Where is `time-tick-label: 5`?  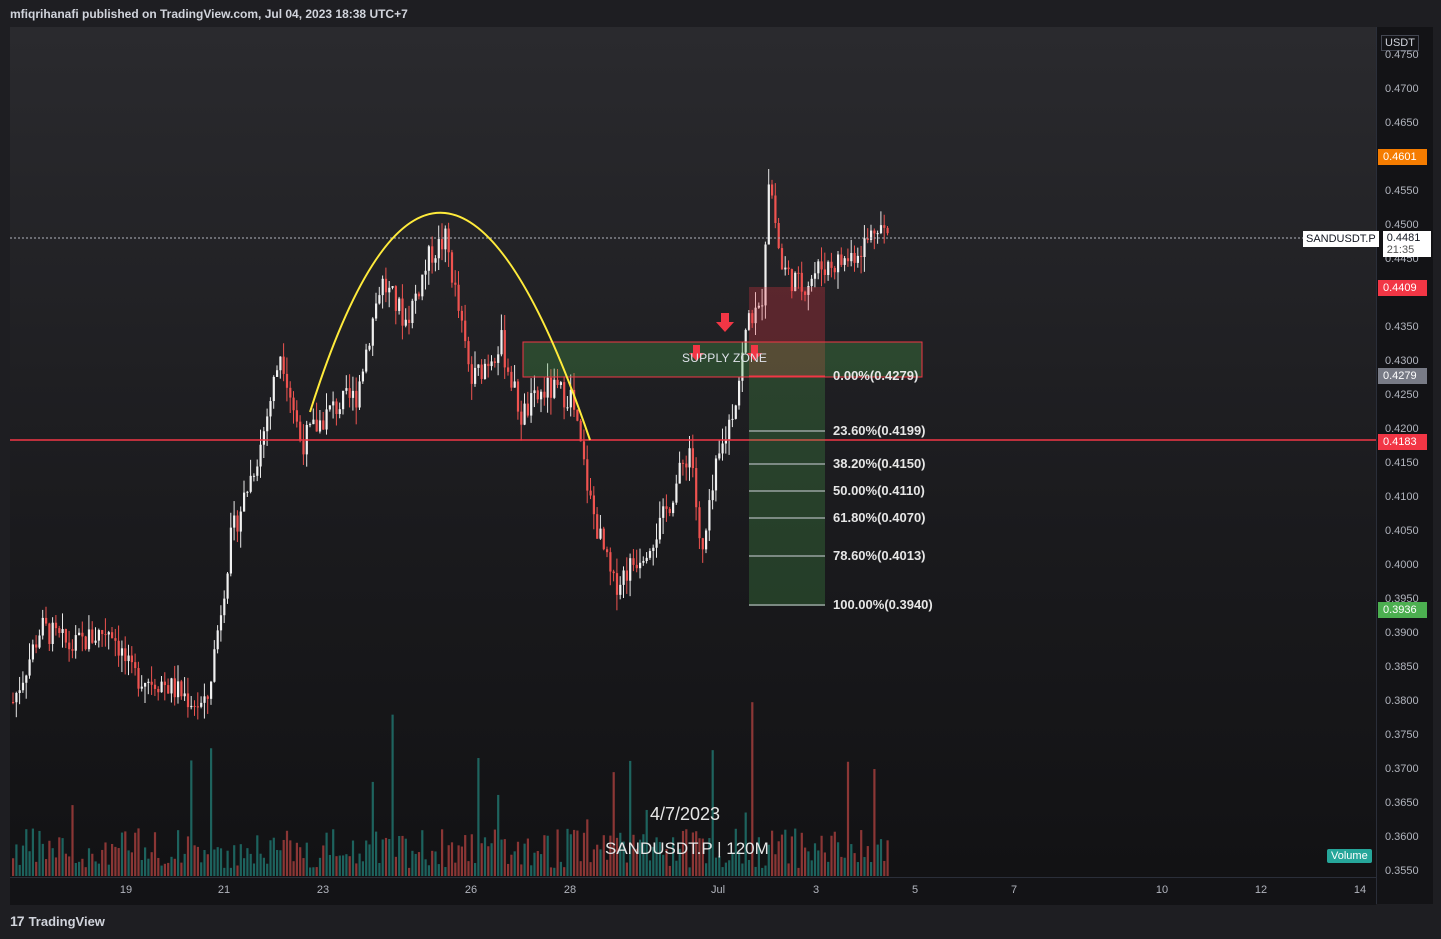
time-tick-label: 5 is located at coordinates (915, 890).